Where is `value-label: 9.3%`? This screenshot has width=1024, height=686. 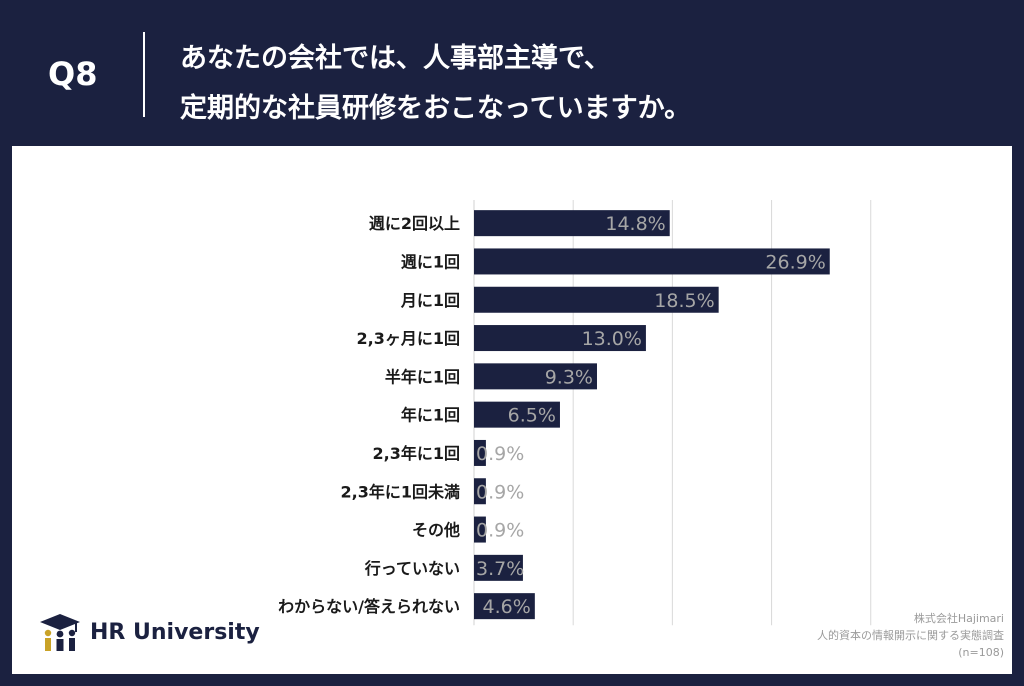 value-label: 9.3% is located at coordinates (569, 377).